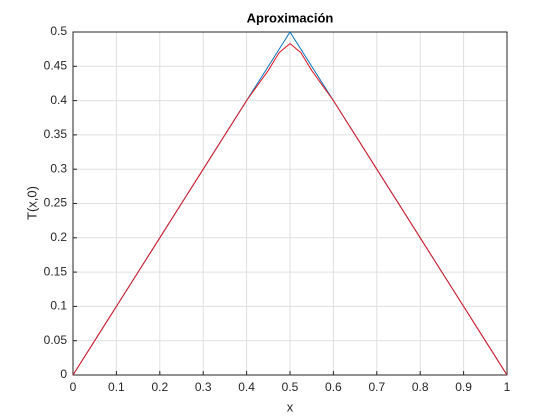 The height and width of the screenshot is (420, 560). I want to click on x-tick-label: 0.5, so click(290, 387).